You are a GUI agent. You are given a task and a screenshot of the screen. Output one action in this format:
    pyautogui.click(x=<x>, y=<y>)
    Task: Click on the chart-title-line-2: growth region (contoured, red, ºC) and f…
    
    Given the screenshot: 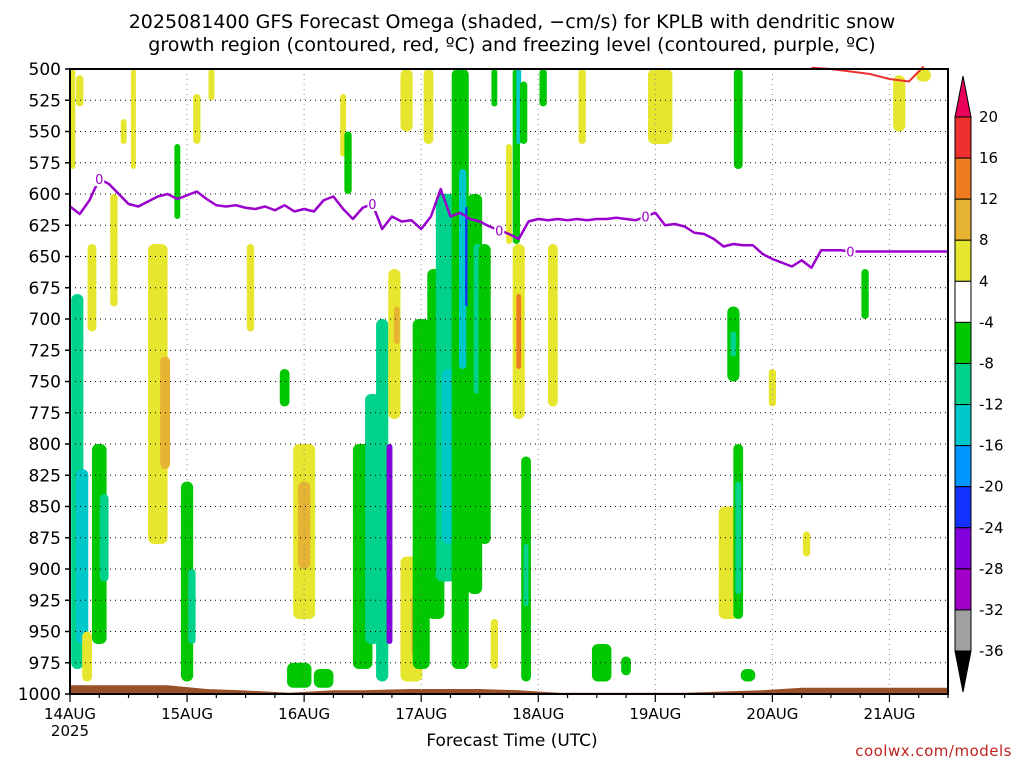 What is the action you would take?
    pyautogui.click(x=512, y=45)
    